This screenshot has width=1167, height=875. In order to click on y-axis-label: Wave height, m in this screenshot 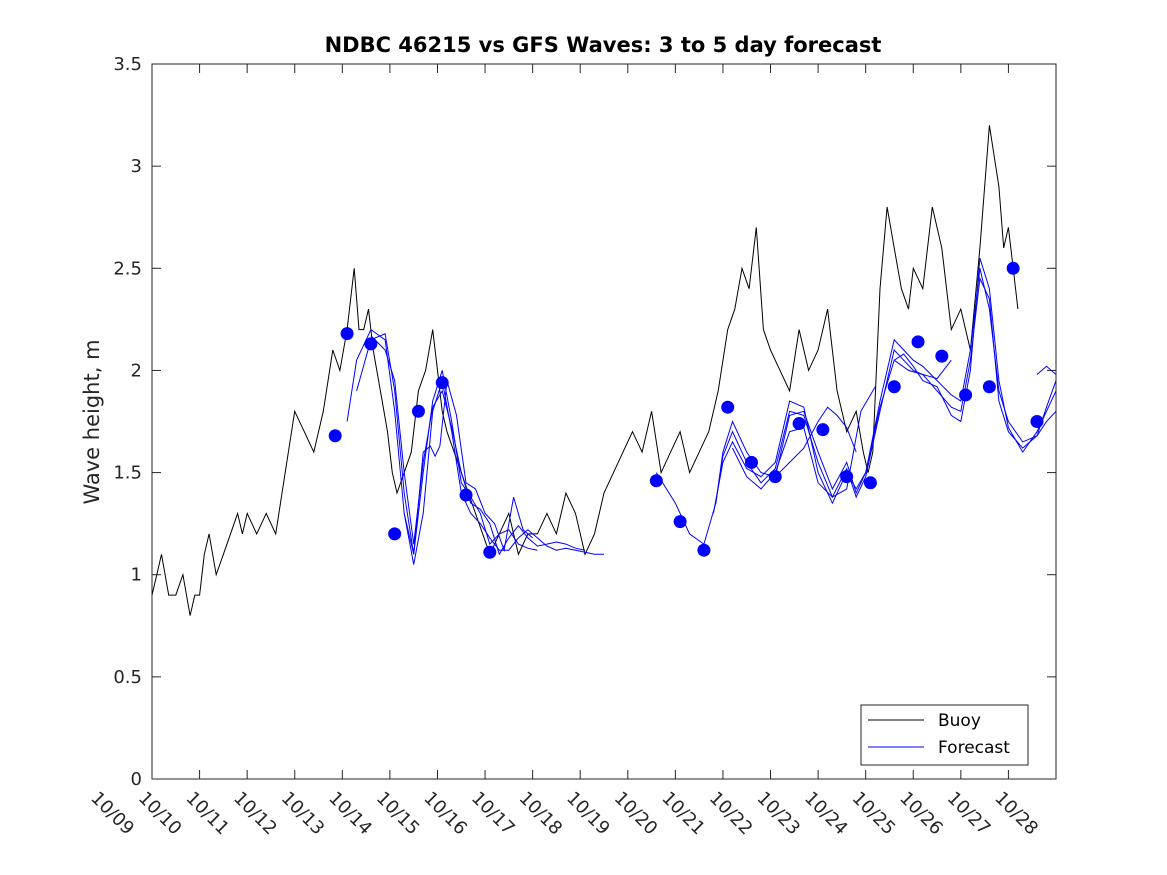, I will do `click(92, 421)`.